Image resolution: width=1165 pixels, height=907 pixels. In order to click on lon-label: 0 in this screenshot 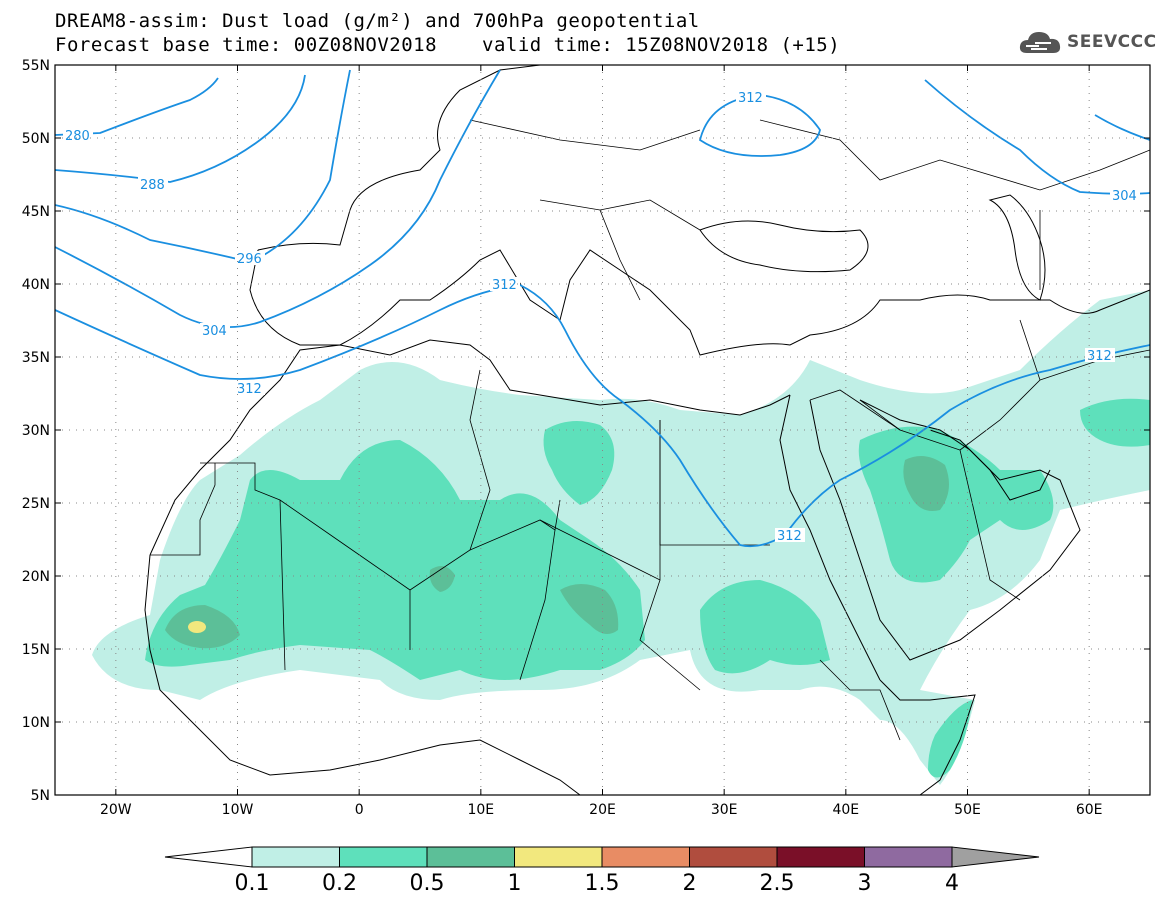, I will do `click(359, 810)`.